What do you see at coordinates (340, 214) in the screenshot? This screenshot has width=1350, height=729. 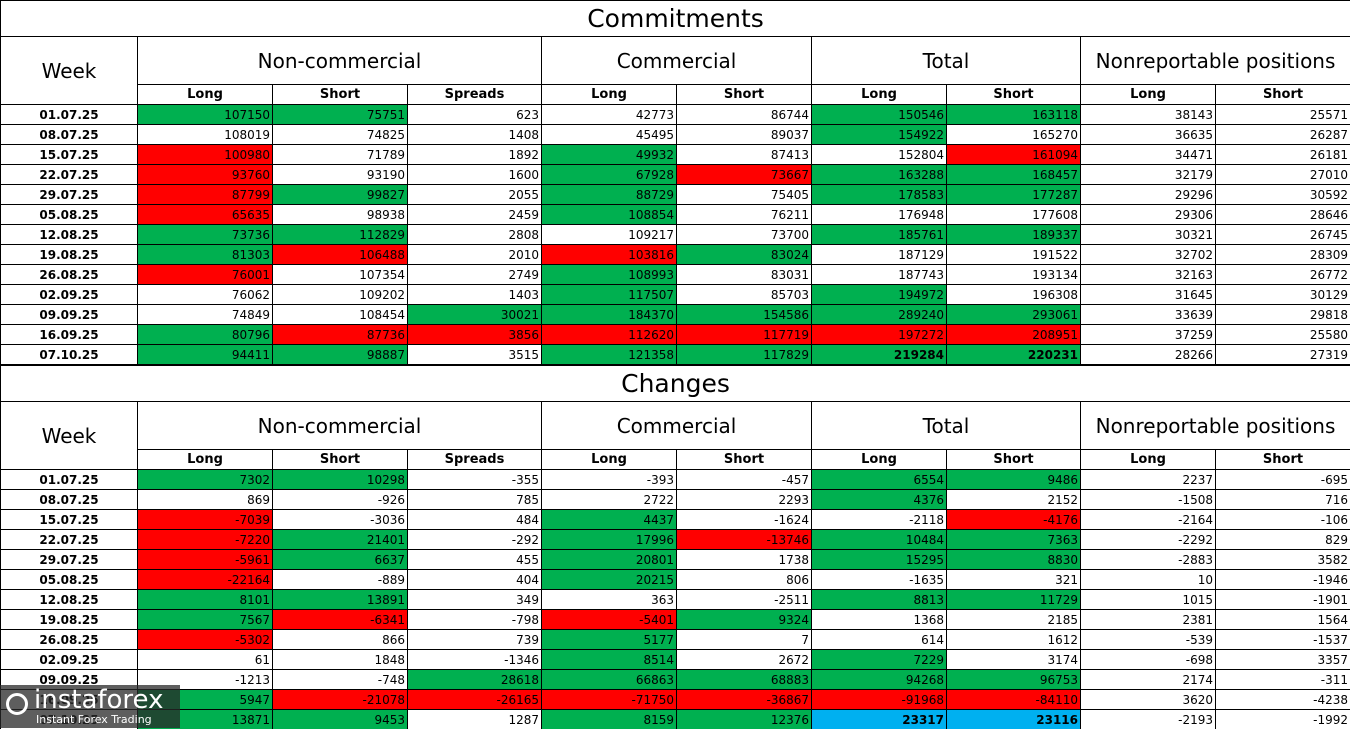 I see `value-cell: 98938` at bounding box center [340, 214].